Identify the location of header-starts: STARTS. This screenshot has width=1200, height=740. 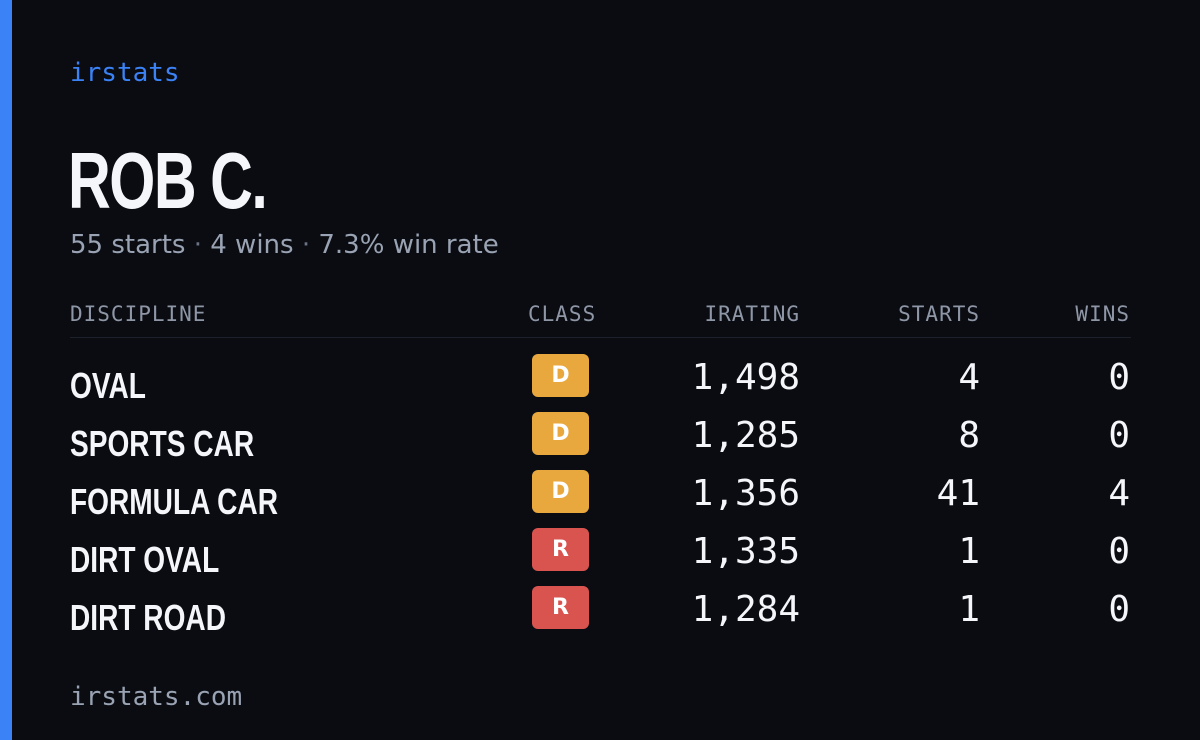
(939, 314).